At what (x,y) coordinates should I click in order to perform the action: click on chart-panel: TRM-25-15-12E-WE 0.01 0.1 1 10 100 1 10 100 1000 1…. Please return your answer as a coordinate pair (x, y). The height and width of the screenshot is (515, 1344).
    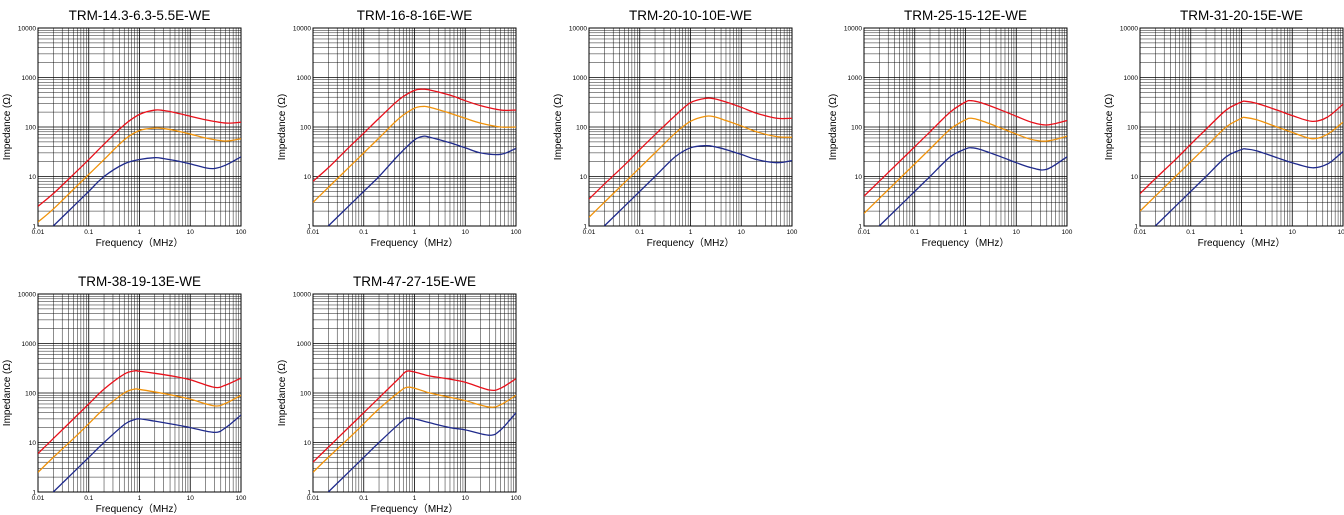
    Looking at the image, I should click on (950, 128).